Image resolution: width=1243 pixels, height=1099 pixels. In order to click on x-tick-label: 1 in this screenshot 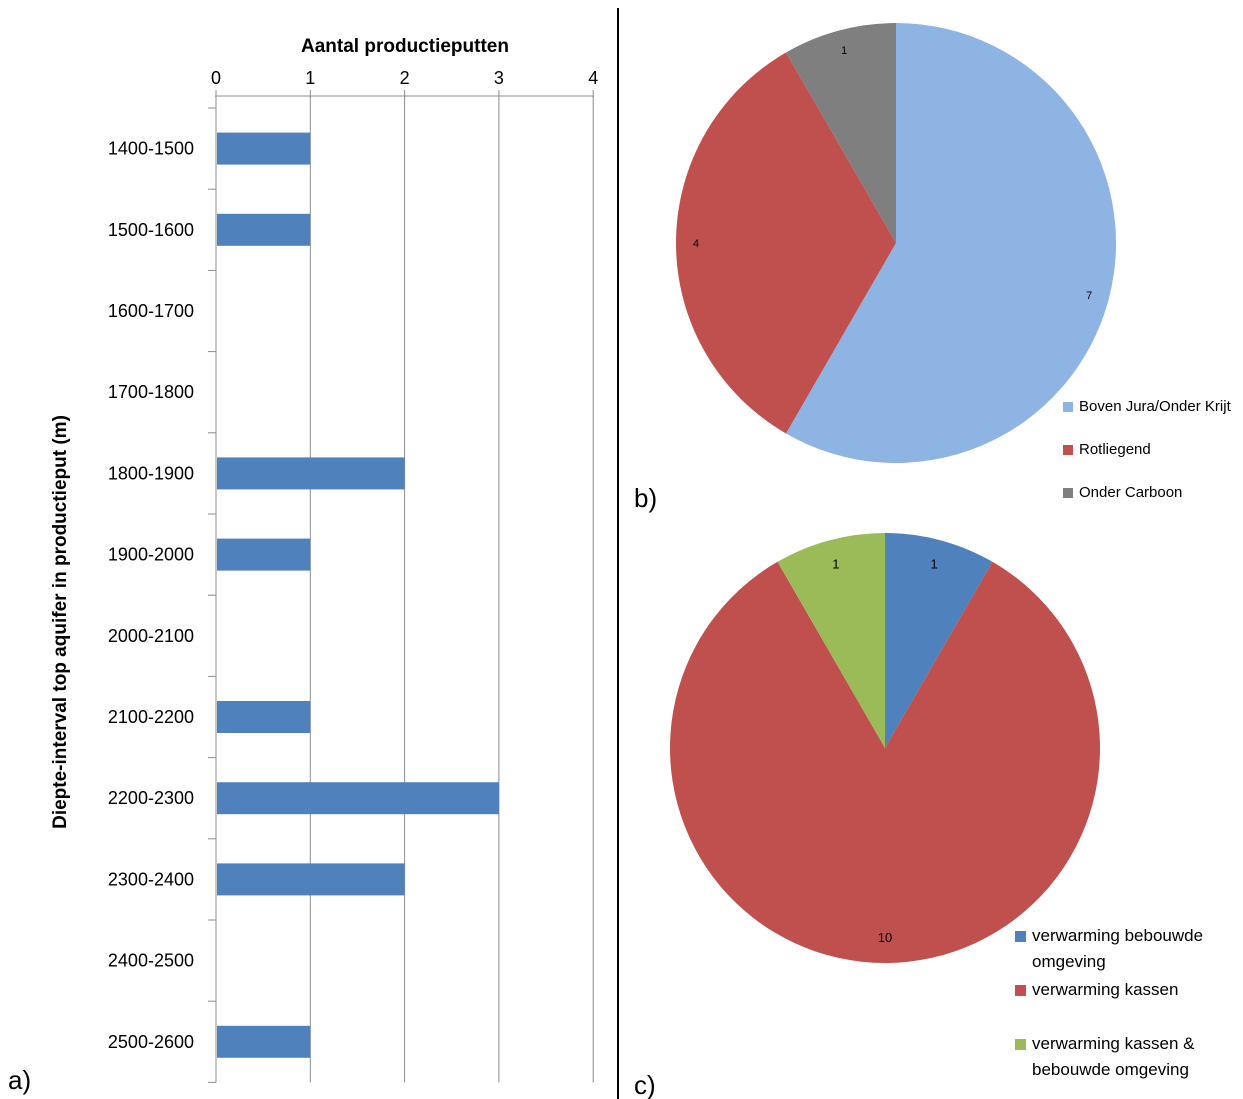, I will do `click(310, 78)`.